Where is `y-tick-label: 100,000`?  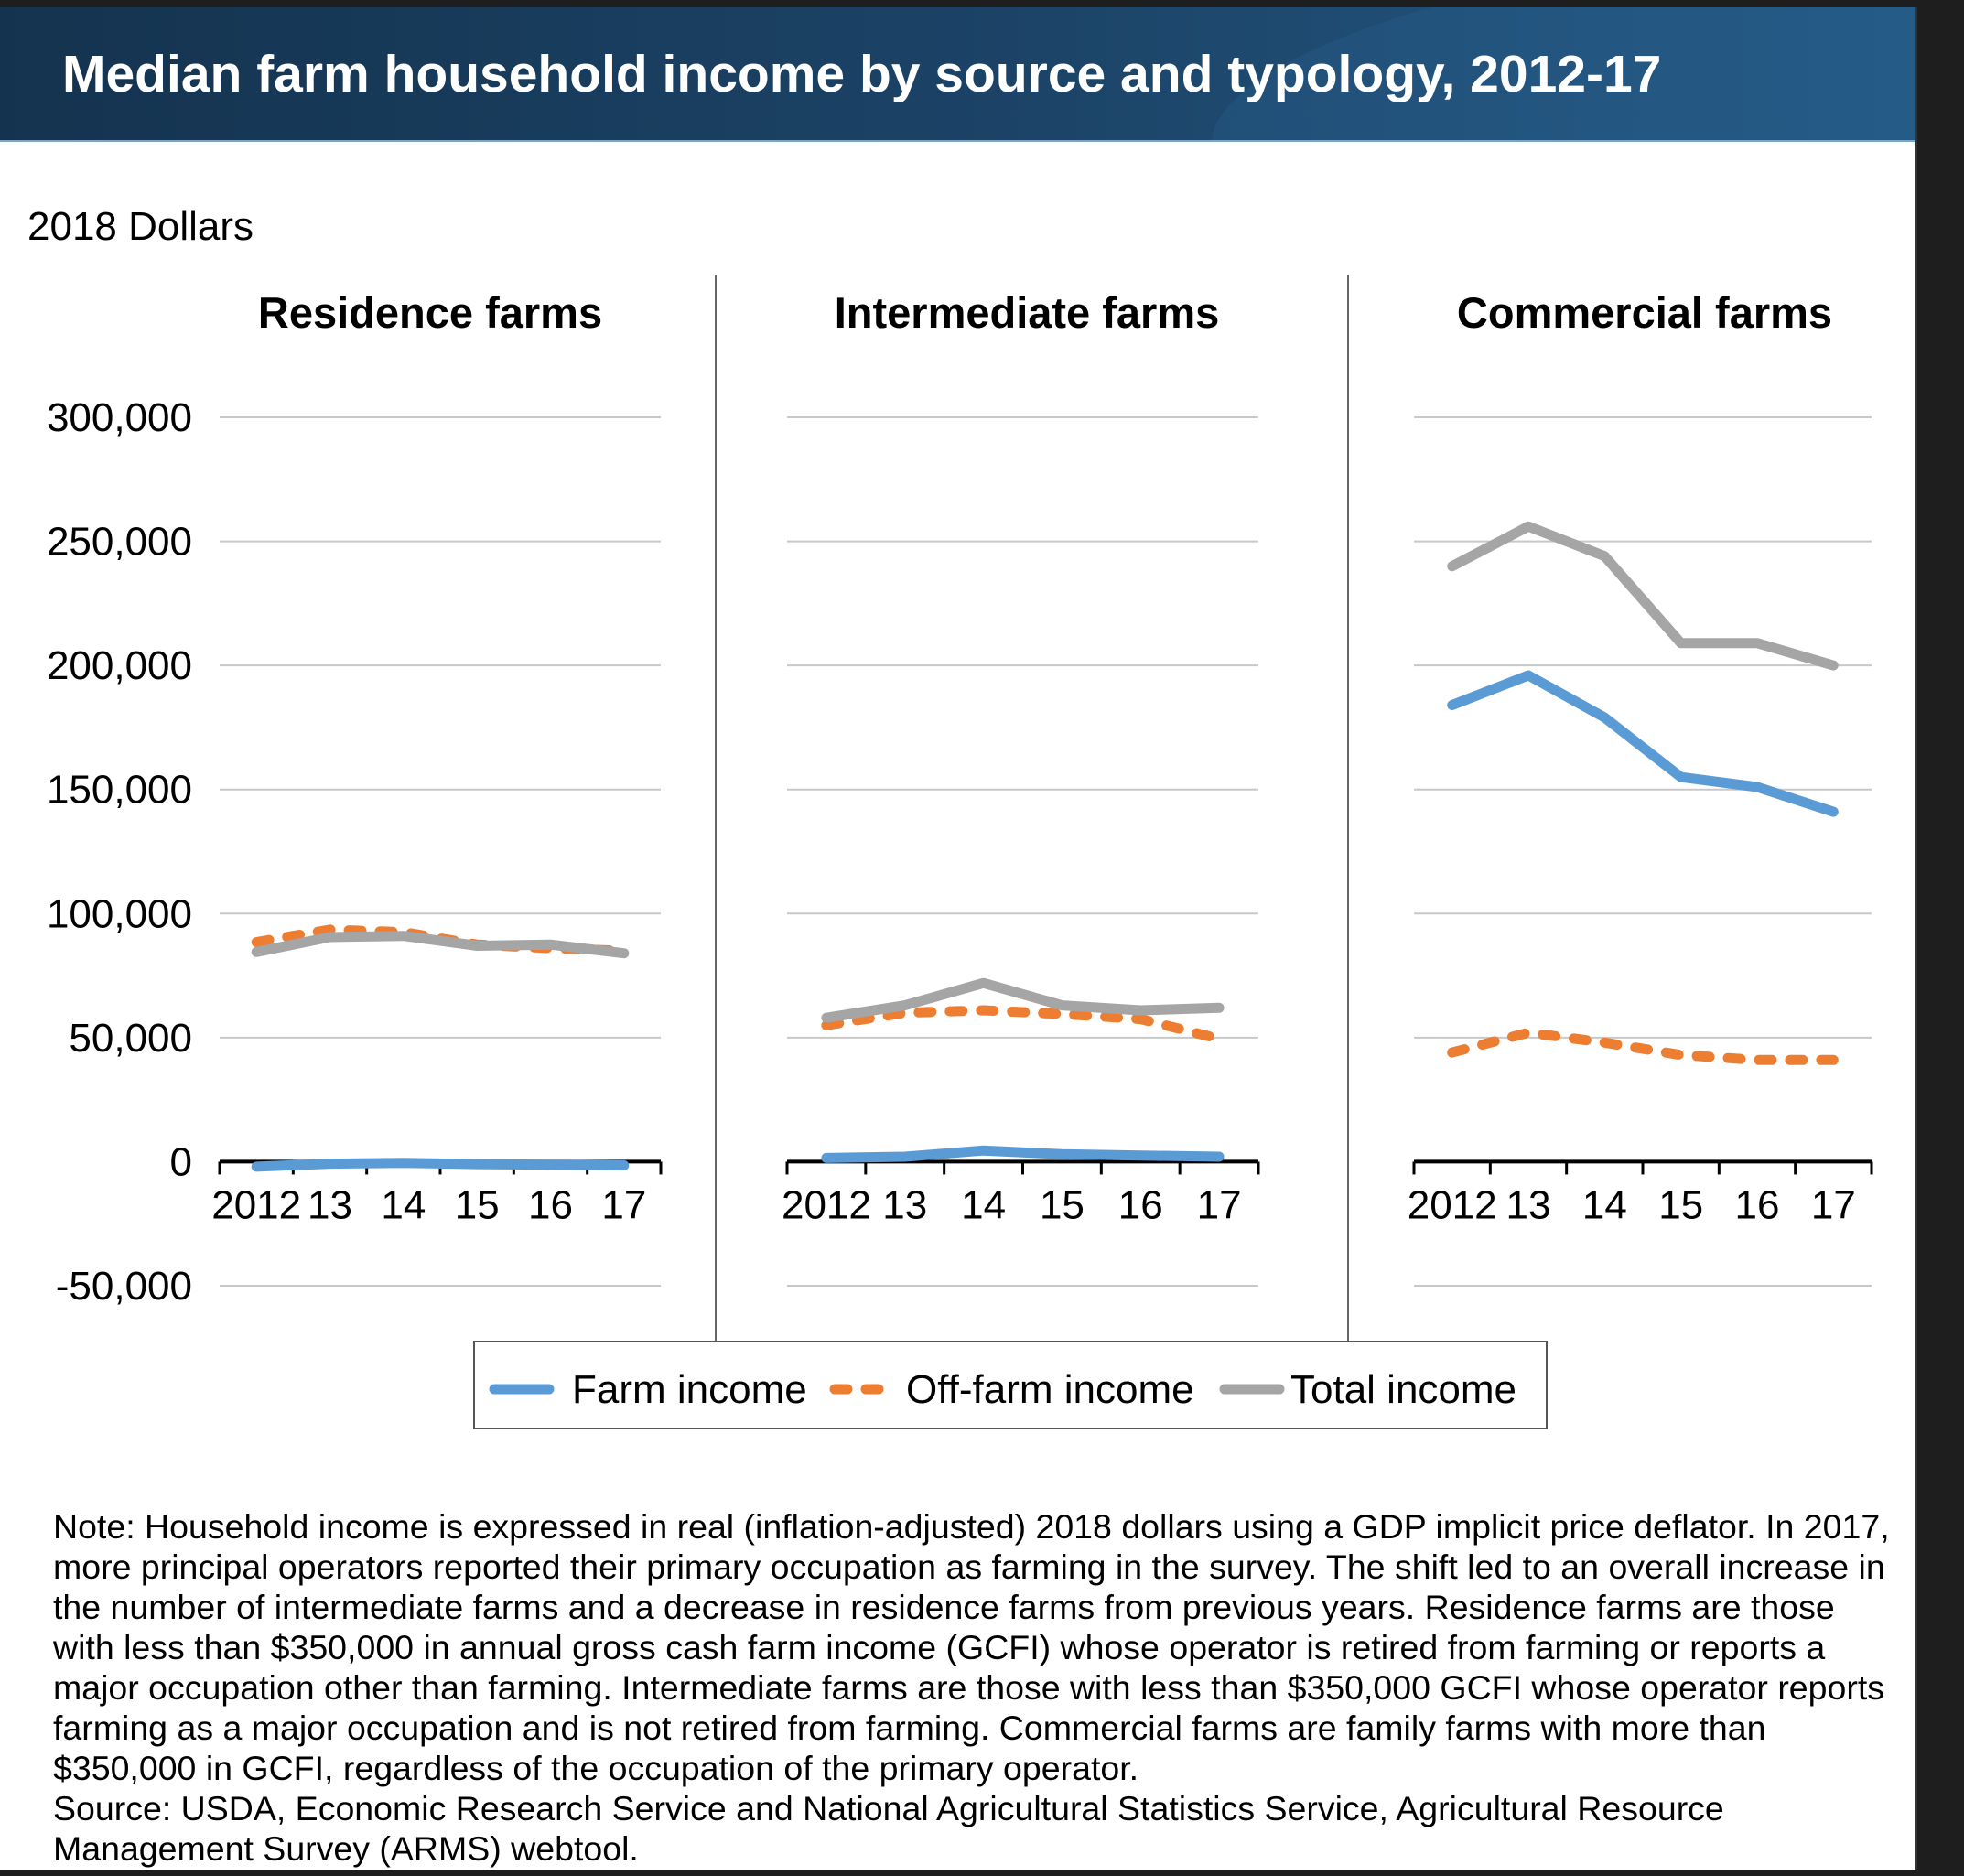
y-tick-label: 100,000 is located at coordinates (119, 913).